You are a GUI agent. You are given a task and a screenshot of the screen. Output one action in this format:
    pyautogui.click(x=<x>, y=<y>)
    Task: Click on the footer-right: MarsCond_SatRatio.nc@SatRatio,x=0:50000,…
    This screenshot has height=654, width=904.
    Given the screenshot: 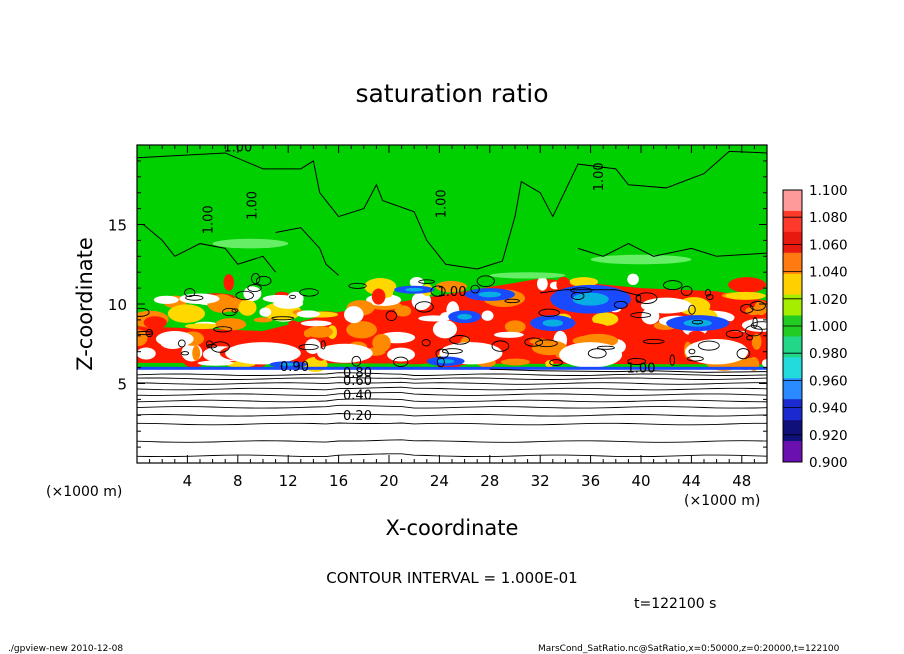 What is the action you would take?
    pyautogui.click(x=689, y=649)
    